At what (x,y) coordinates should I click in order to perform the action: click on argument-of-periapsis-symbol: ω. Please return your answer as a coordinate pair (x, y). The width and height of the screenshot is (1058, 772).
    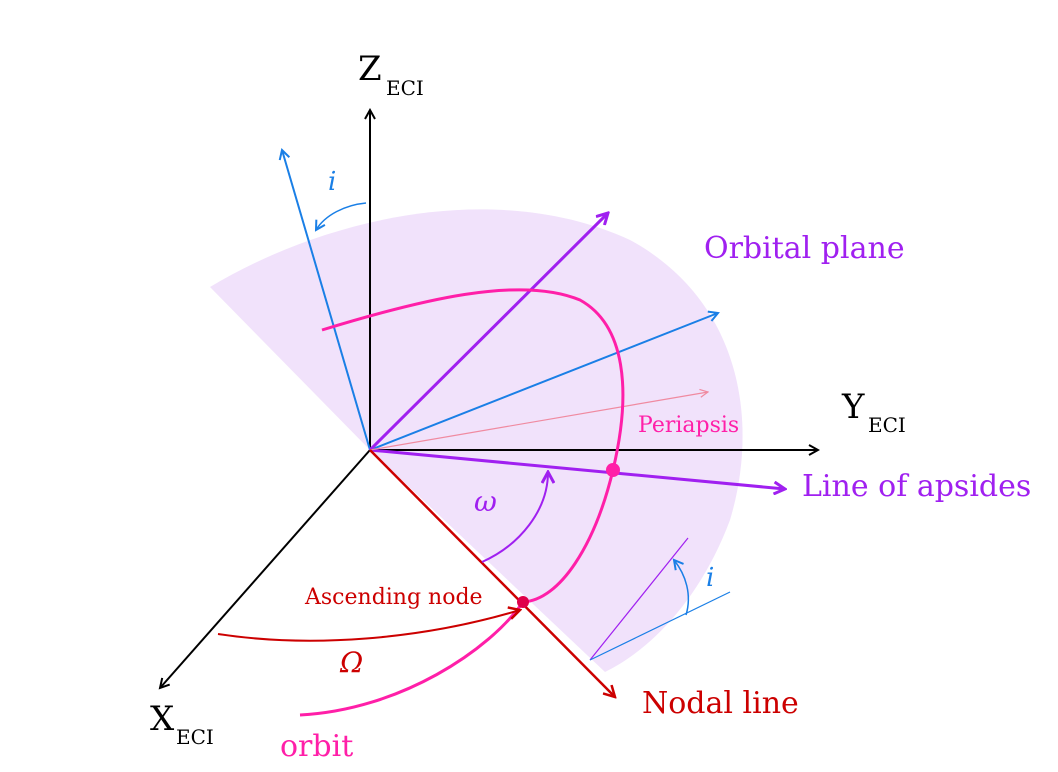
    Looking at the image, I should click on (485, 501).